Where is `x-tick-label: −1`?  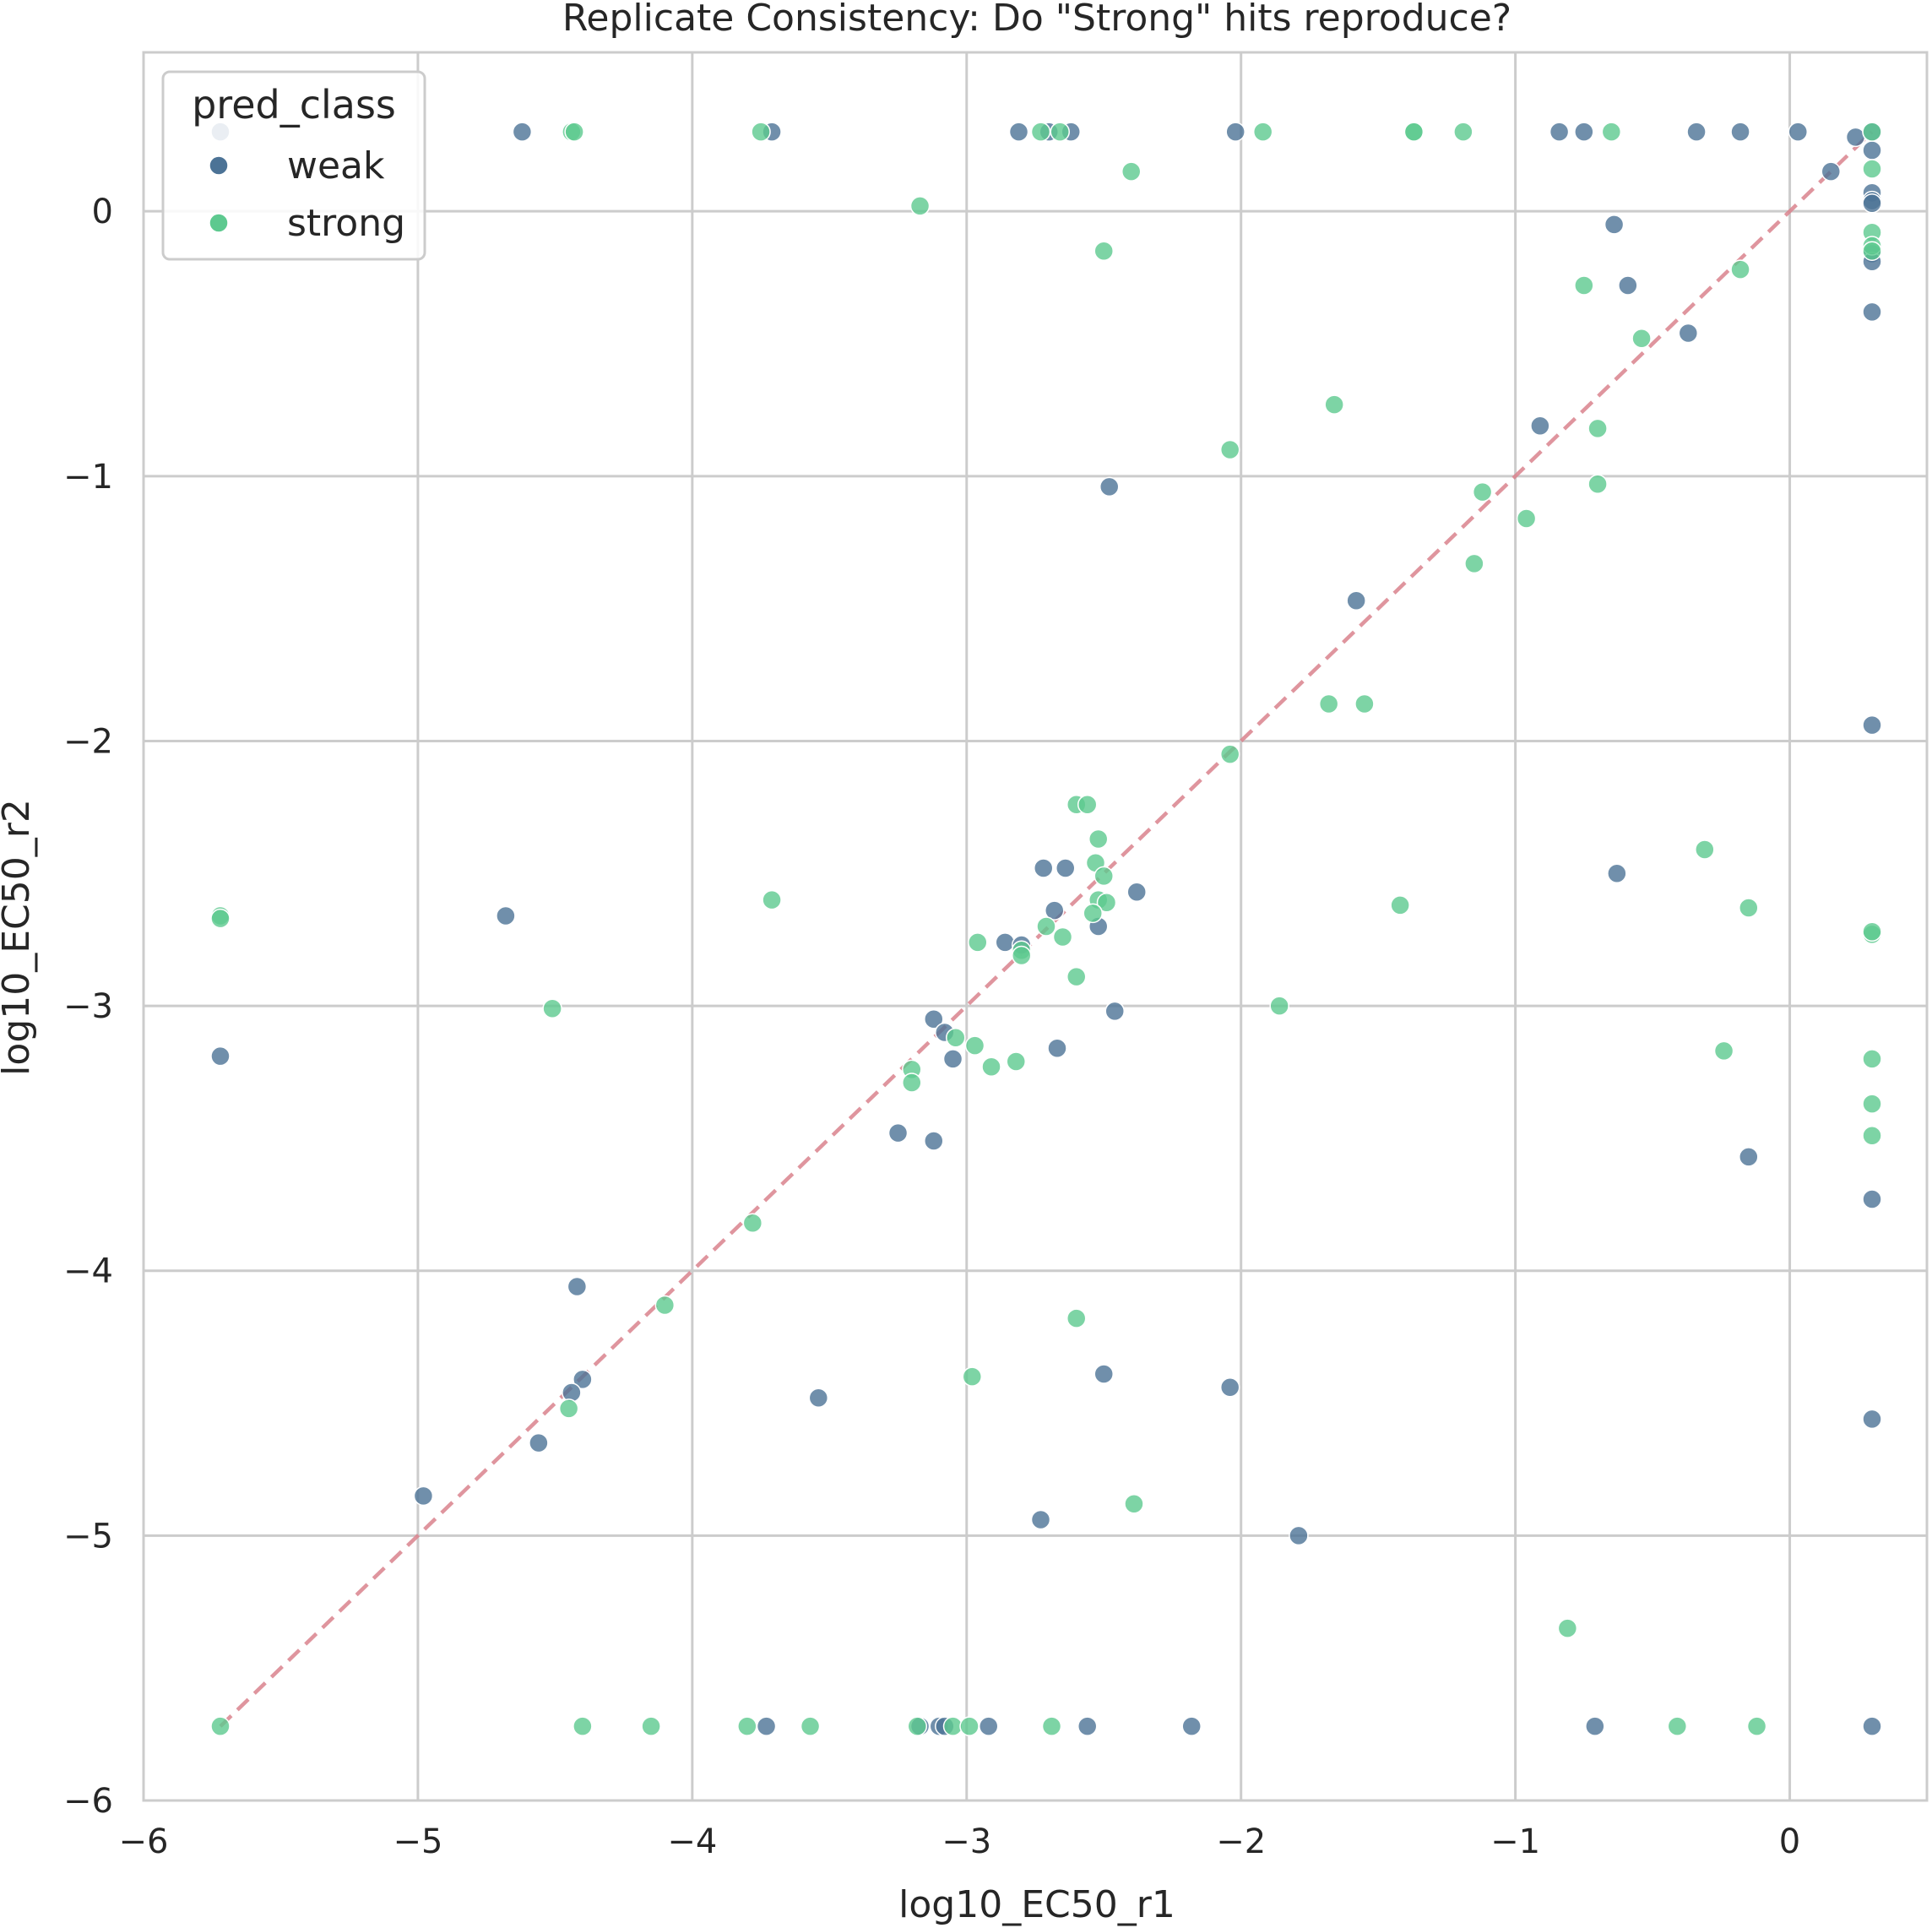 x-tick-label: −1 is located at coordinates (1515, 1841).